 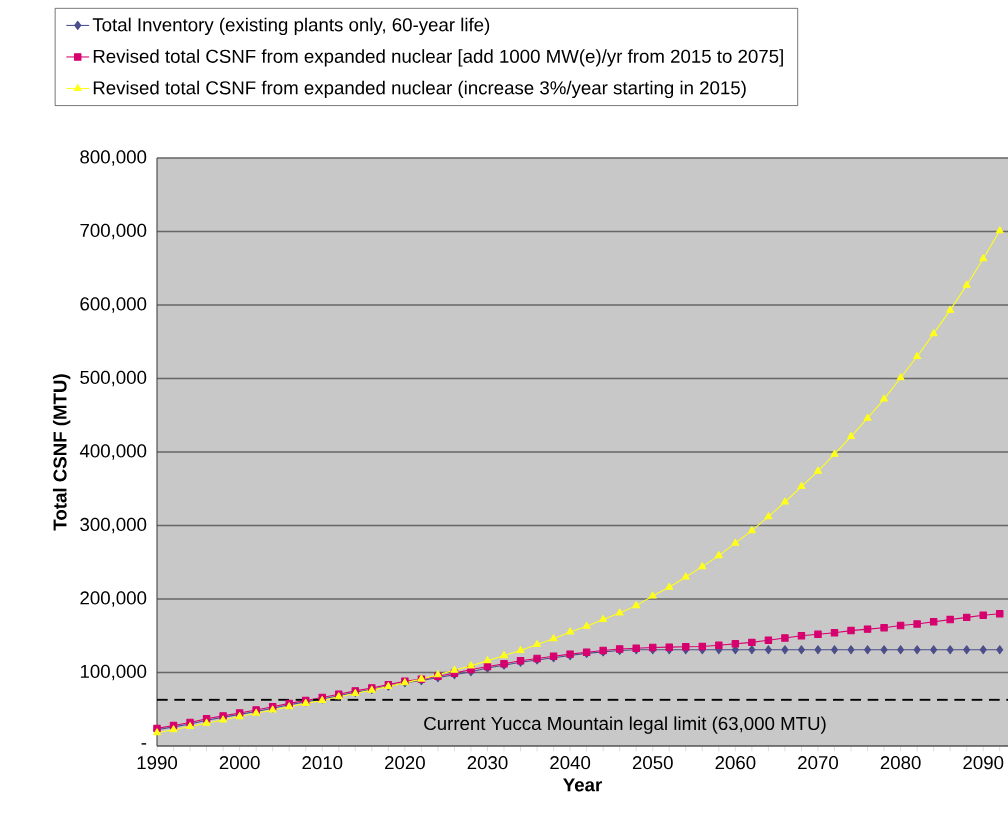 What do you see at coordinates (419, 89) in the screenshot?
I see `legend-label: Revised total CSNF from expanded nuclear (increase 3%/year starting in 2015)` at bounding box center [419, 89].